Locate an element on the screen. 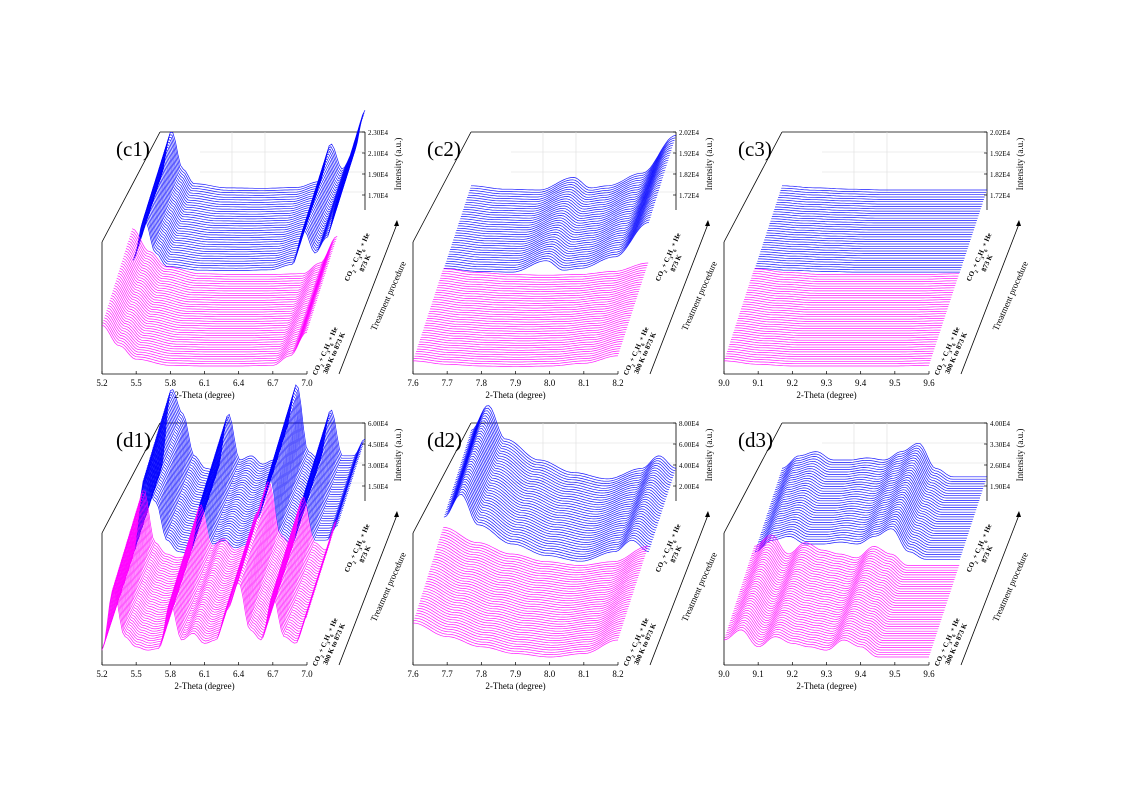 The width and height of the screenshot is (1121, 793). x-tick-label: 5.5 is located at coordinates (137, 674).